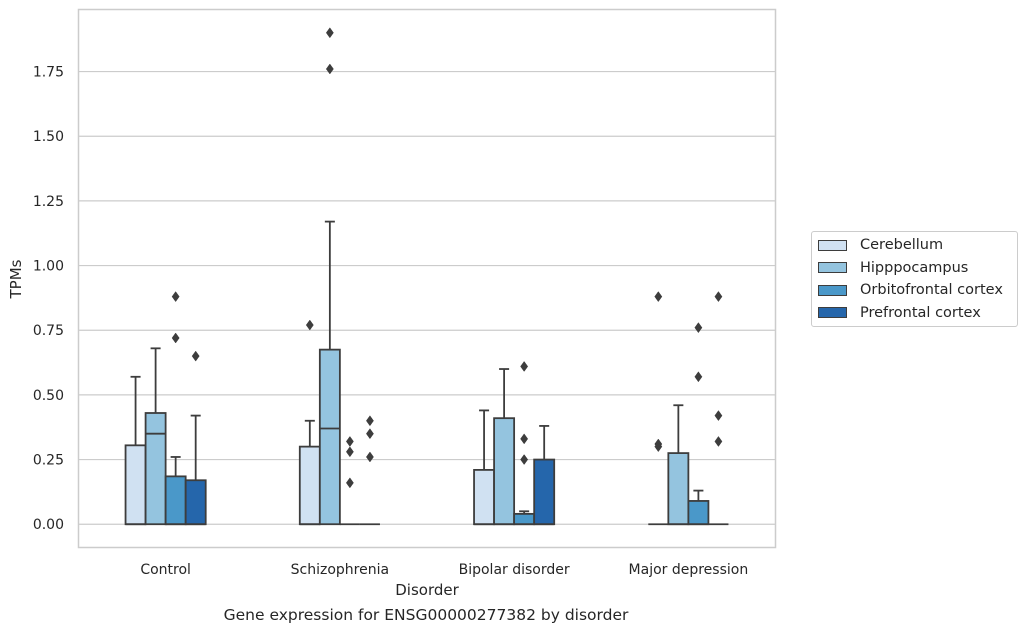  I want to click on y-tick-label: 0.75, so click(48, 331).